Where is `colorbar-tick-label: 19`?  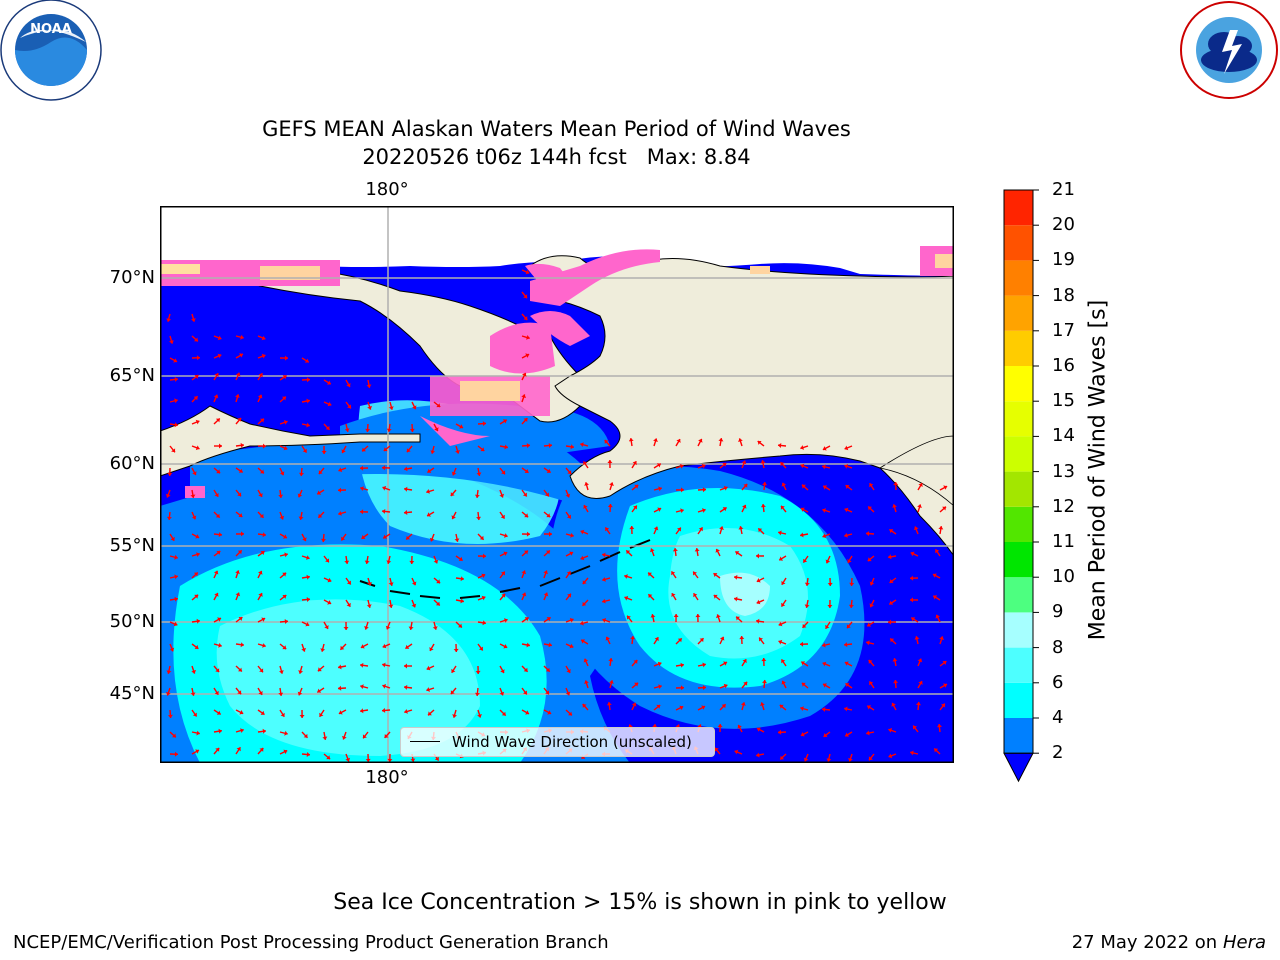 colorbar-tick-label: 19 is located at coordinates (1063, 260).